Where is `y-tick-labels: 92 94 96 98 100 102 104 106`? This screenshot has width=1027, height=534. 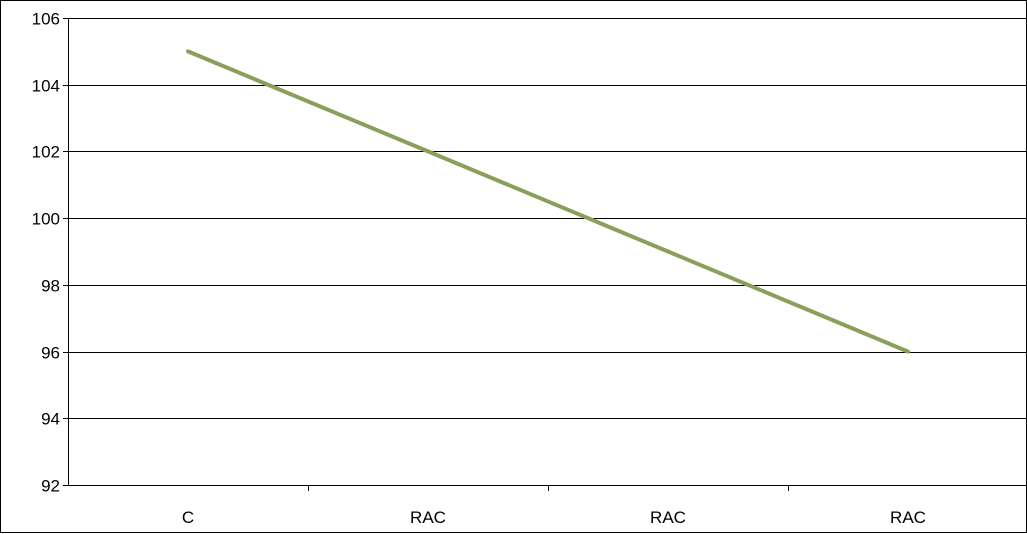
y-tick-labels: 92 94 96 98 100 102 104 106 is located at coordinates (46, 253).